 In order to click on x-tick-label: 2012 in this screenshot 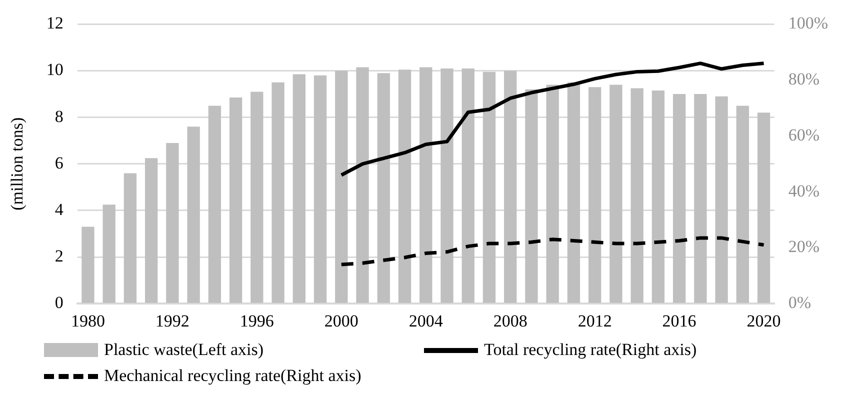, I will do `click(595, 320)`.